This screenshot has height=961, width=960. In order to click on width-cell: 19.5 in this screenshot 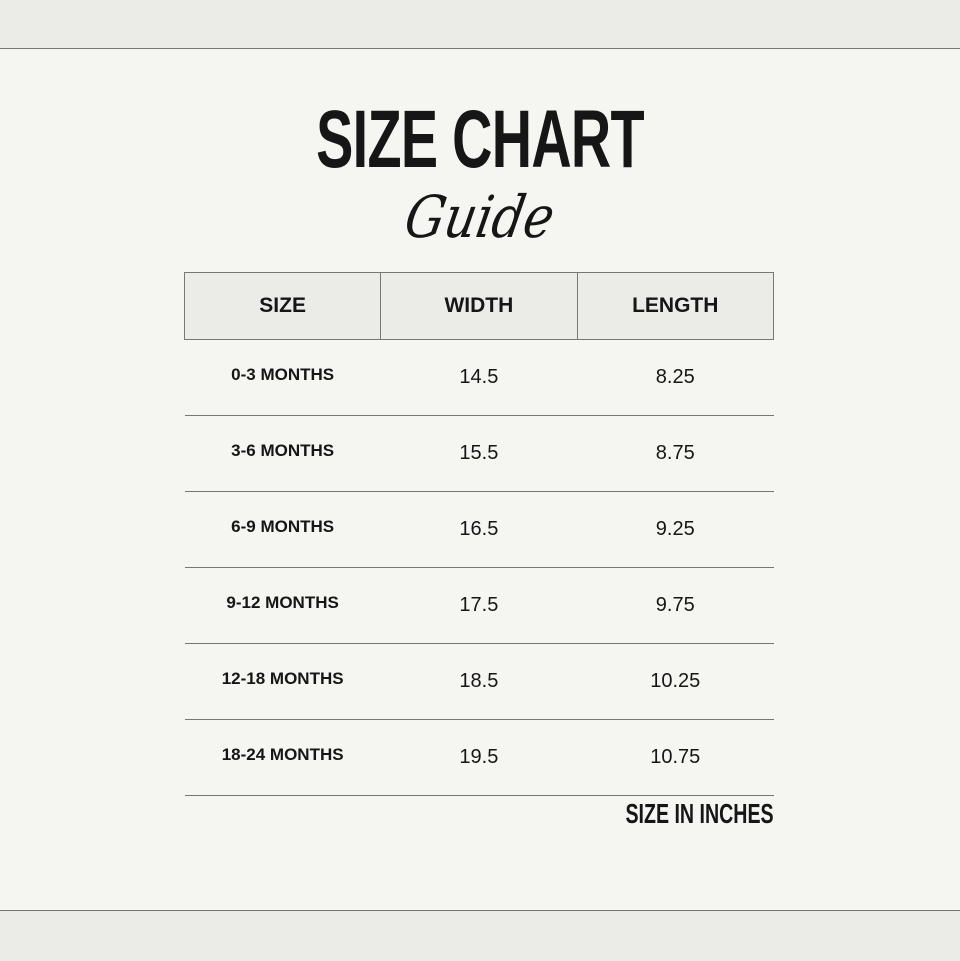, I will do `click(478, 757)`.